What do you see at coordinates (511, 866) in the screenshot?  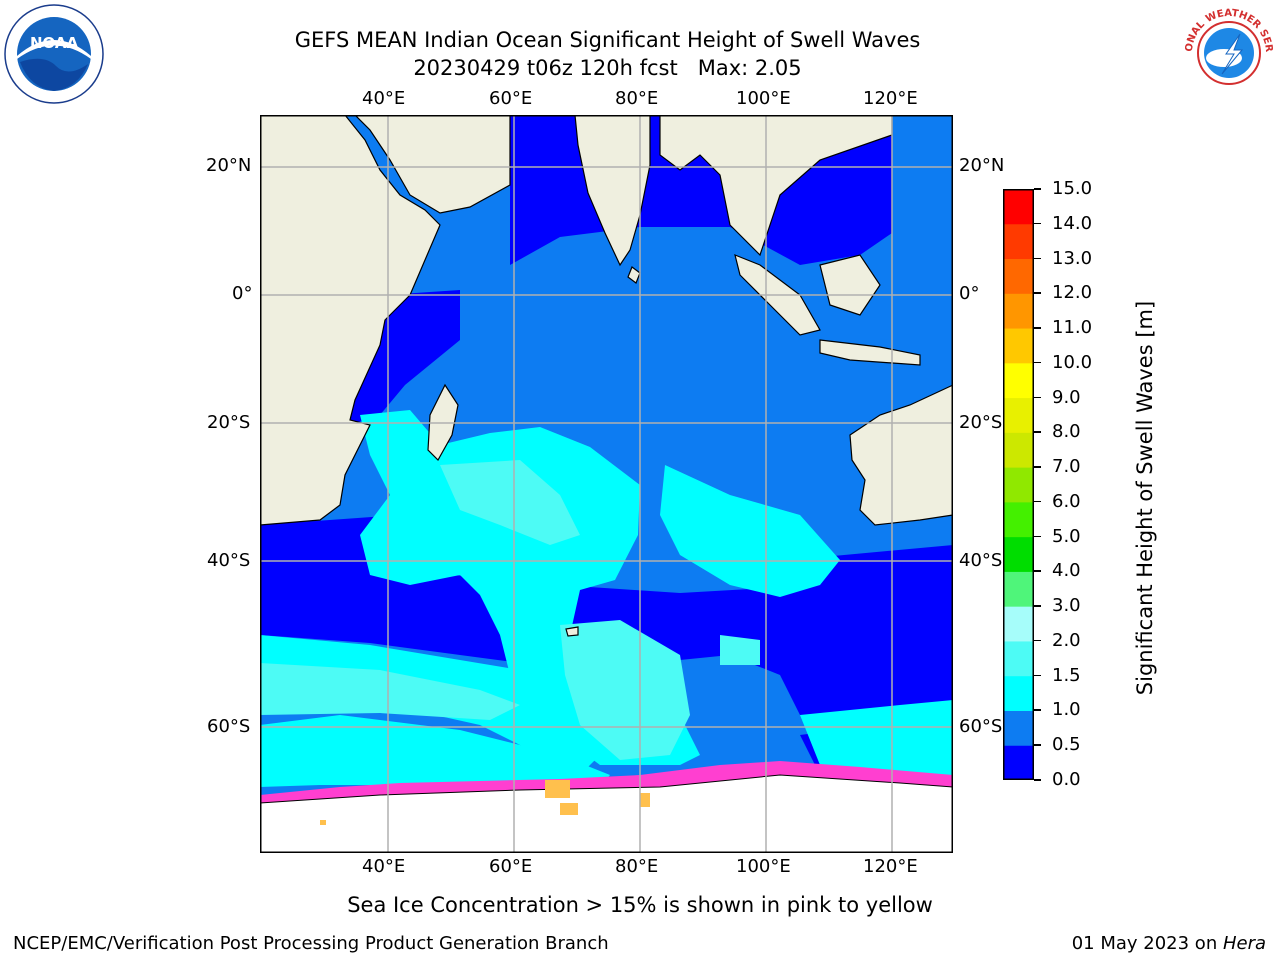 I see `lon-label-bottom: 60°E` at bounding box center [511, 866].